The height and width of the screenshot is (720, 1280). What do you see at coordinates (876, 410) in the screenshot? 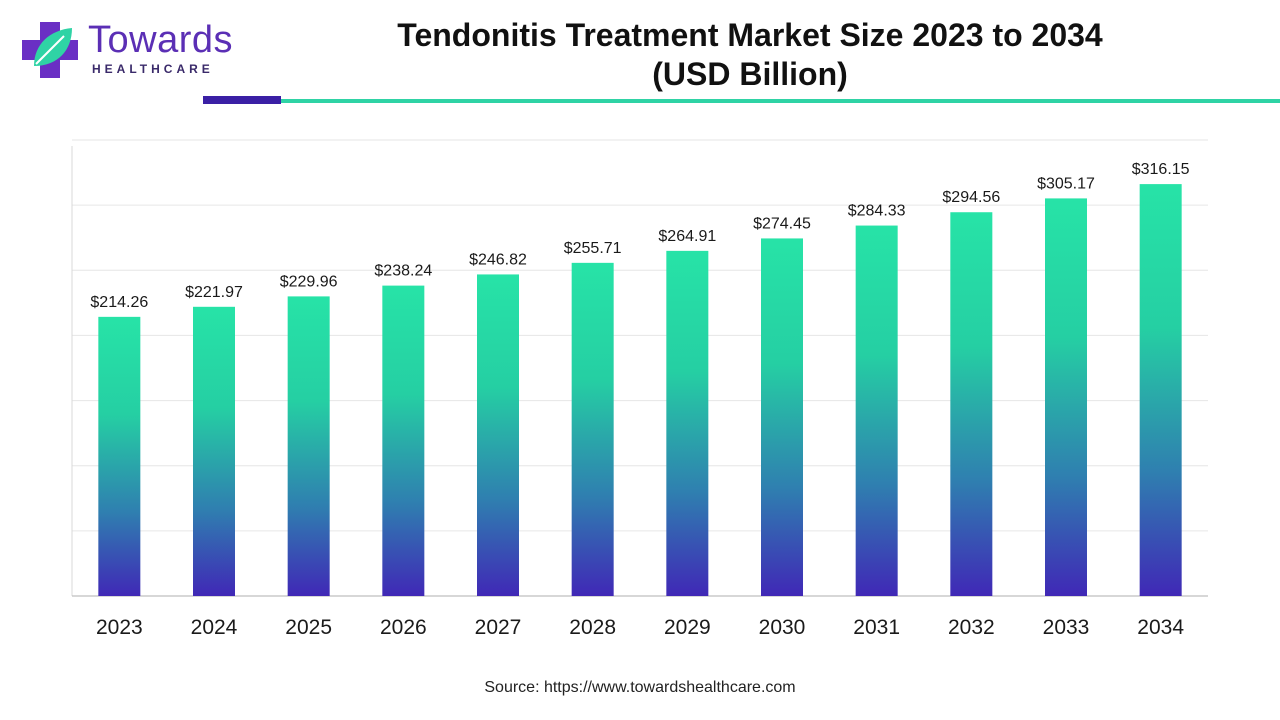
I see `bar-2031` at bounding box center [876, 410].